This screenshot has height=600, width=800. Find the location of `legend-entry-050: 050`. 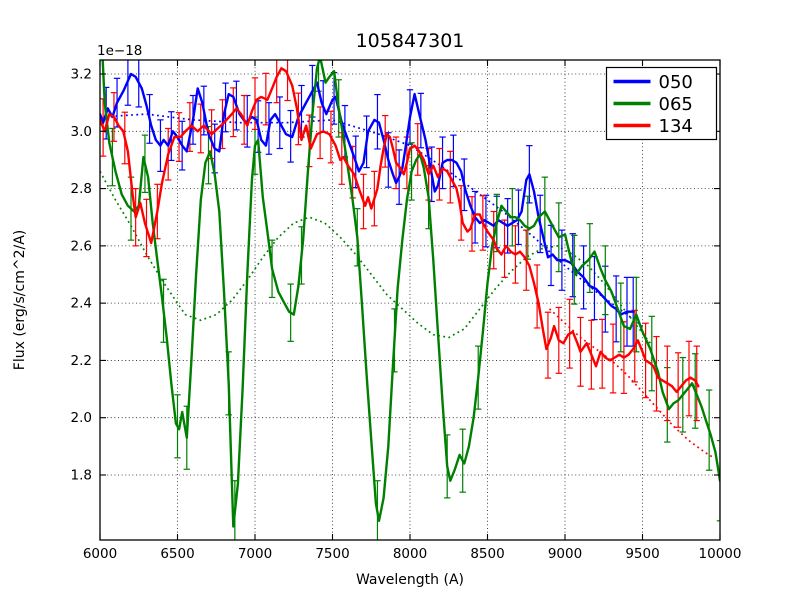

legend-entry-050: 050 is located at coordinates (653, 82).